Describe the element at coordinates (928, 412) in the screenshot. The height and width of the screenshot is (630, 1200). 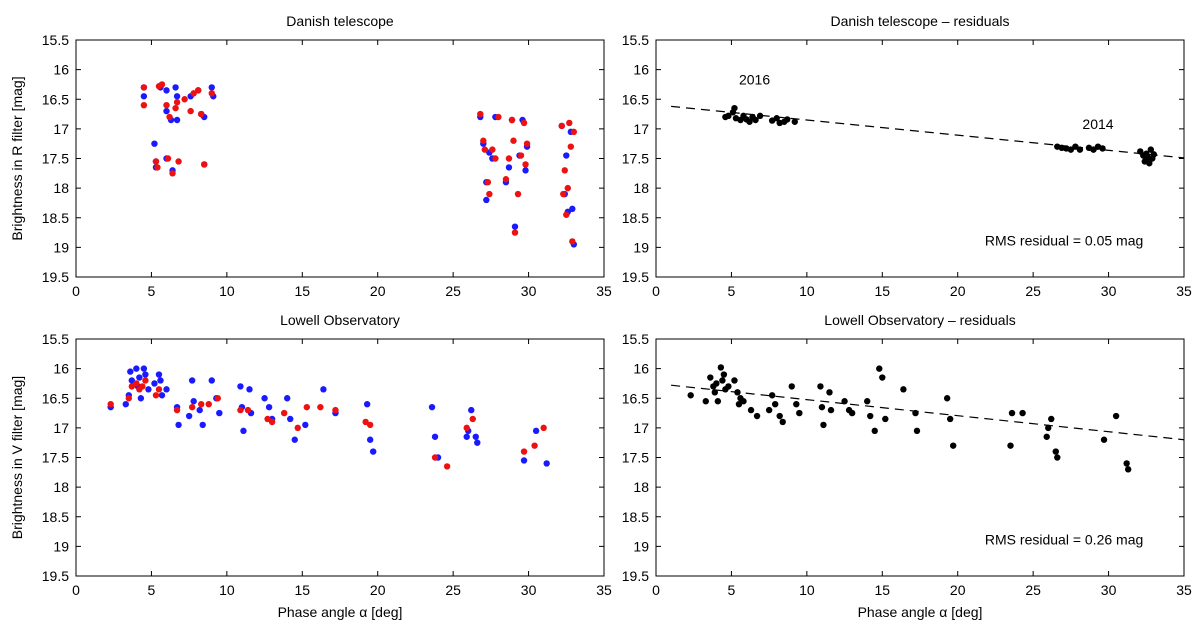
I see `fit-line` at that location.